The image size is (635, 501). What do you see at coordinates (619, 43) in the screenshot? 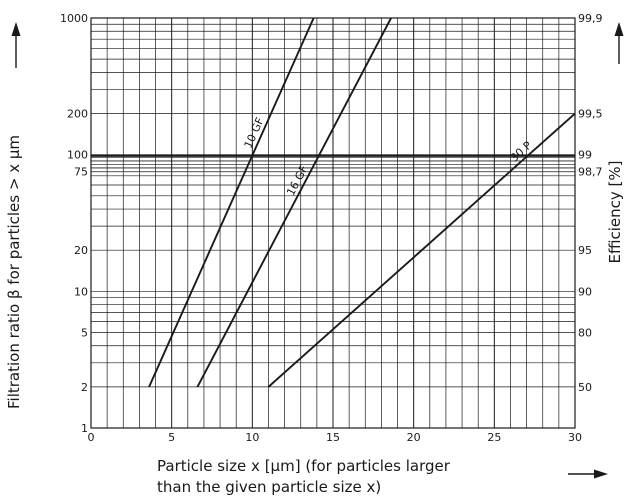
I see `right-arrow-icon` at bounding box center [619, 43].